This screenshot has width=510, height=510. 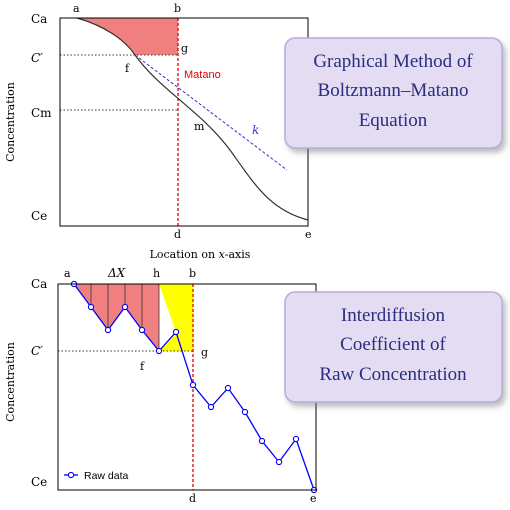 What do you see at coordinates (156, 273) in the screenshot?
I see `bottom-point-h: h` at bounding box center [156, 273].